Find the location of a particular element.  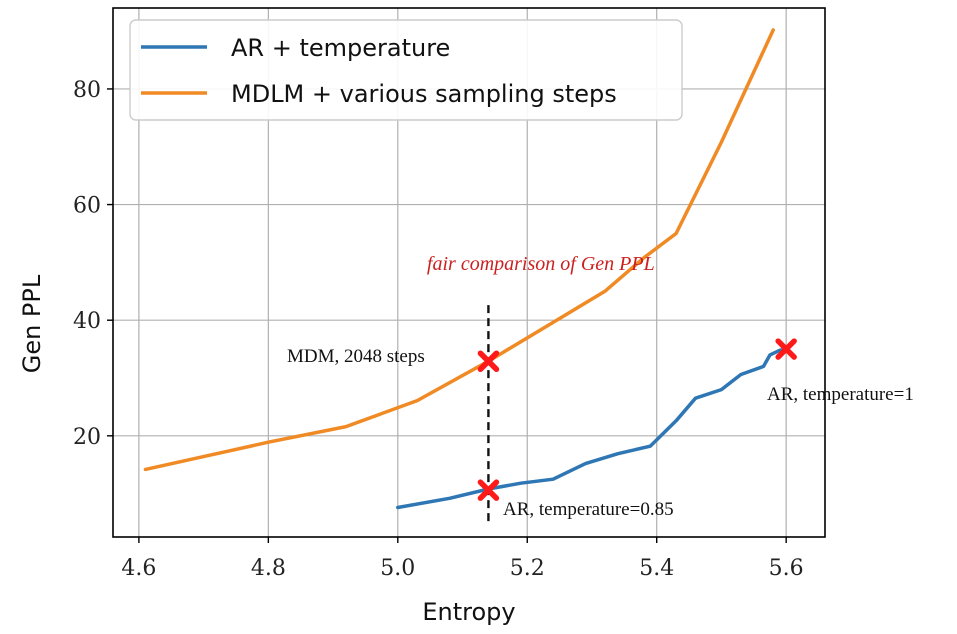

annotation-mdm-2048: MDM, 2048 steps is located at coordinates (356, 356).